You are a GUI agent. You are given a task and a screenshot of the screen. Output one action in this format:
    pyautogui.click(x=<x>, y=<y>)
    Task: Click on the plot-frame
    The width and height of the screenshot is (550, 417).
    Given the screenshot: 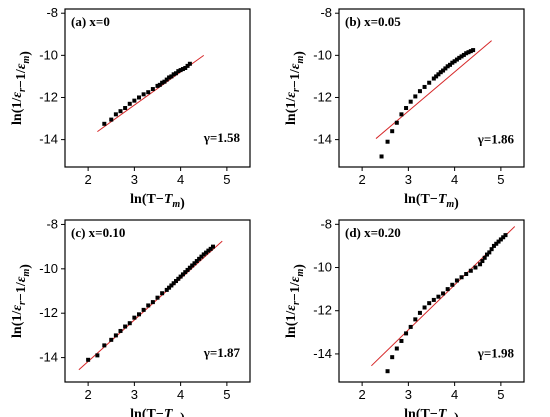 What is the action you would take?
    pyautogui.click(x=431, y=301)
    